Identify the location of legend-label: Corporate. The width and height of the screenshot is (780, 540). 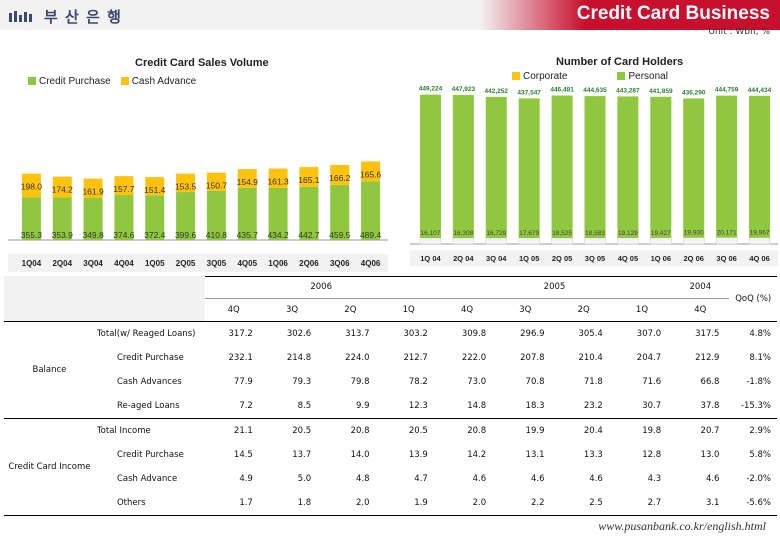
(545, 76).